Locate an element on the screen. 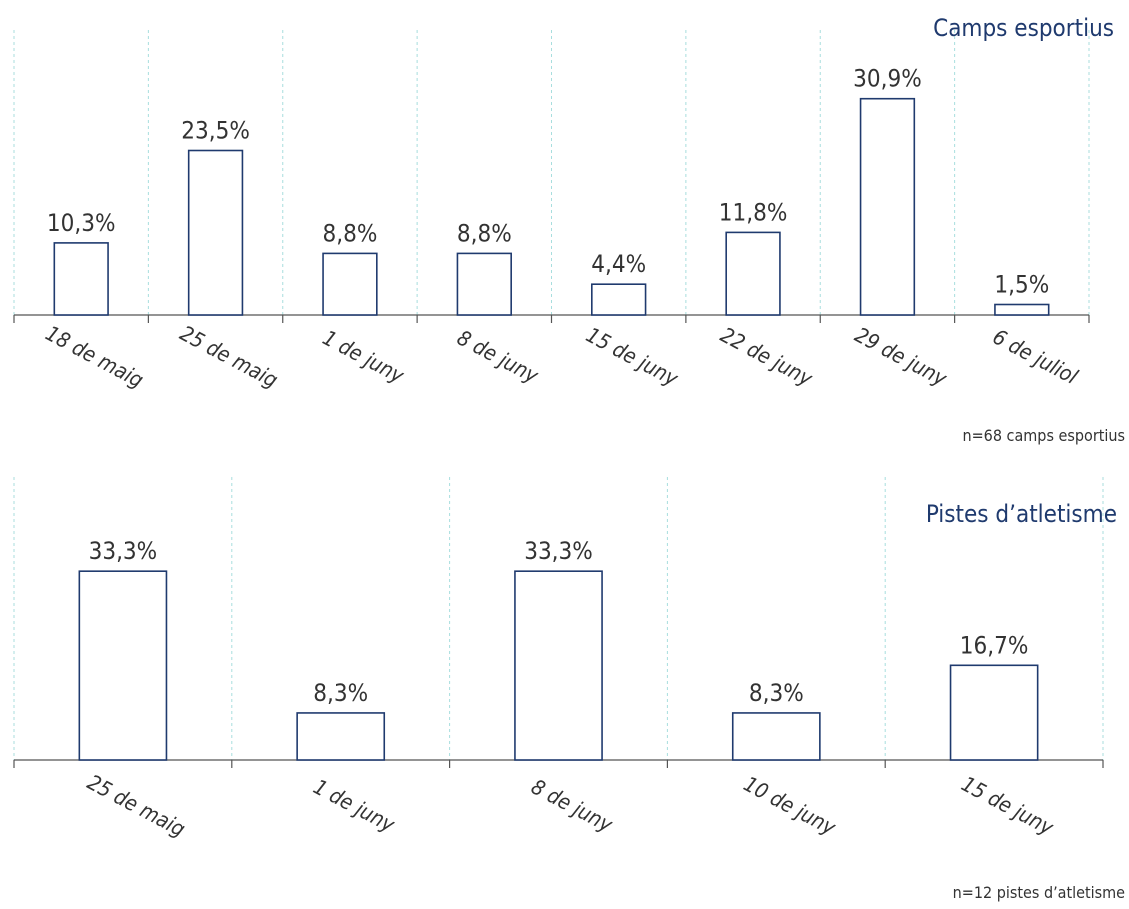 The image size is (1129, 909). value-label: 11,8% is located at coordinates (753, 212).